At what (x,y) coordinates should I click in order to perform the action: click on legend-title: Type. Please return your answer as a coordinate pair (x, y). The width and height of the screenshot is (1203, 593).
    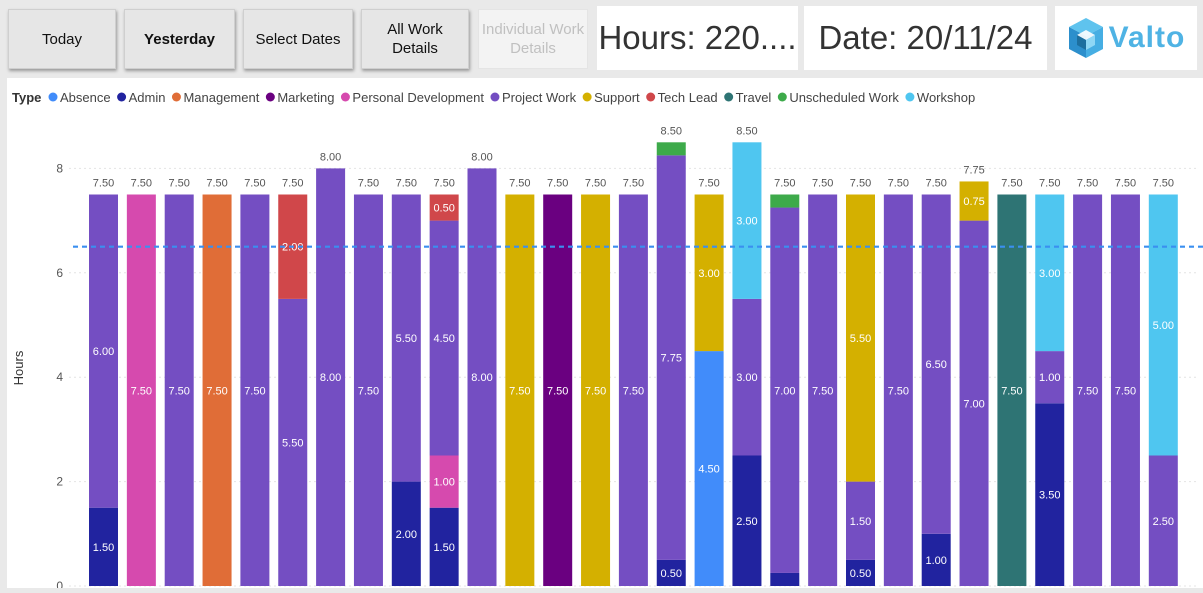
    Looking at the image, I should click on (26, 97).